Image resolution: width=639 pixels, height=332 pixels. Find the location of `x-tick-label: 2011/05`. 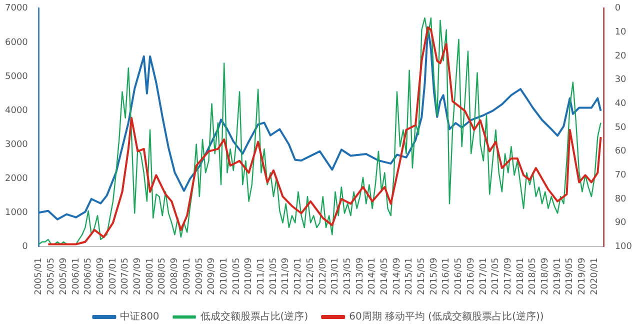

x-tick-label: 2011/05 is located at coordinates (273, 276).